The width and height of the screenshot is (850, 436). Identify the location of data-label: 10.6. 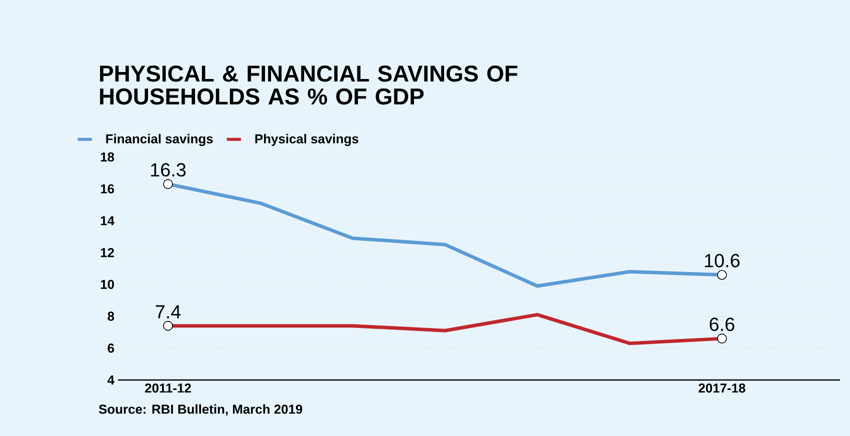
(722, 261).